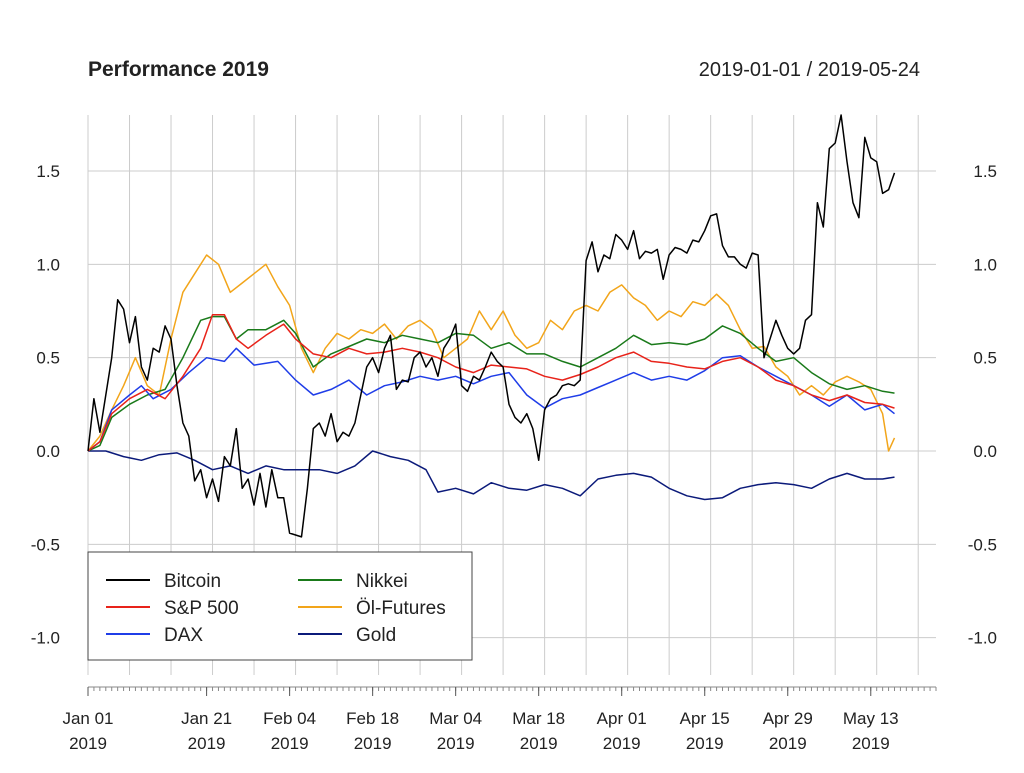 The image size is (1024, 773). Describe the element at coordinates (985, 451) in the screenshot. I see `y-tick-label-right: 0.0` at that location.